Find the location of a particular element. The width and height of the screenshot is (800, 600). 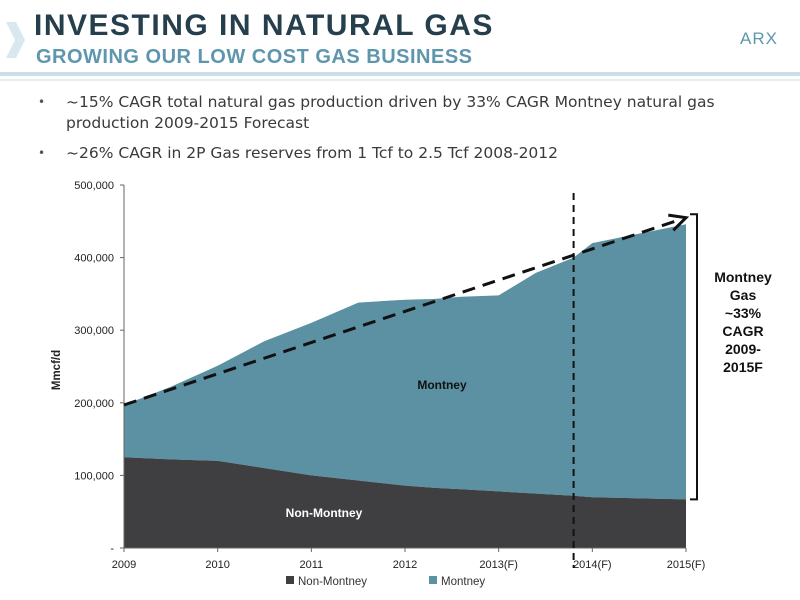

annotation-line: Montney is located at coordinates (743, 277).